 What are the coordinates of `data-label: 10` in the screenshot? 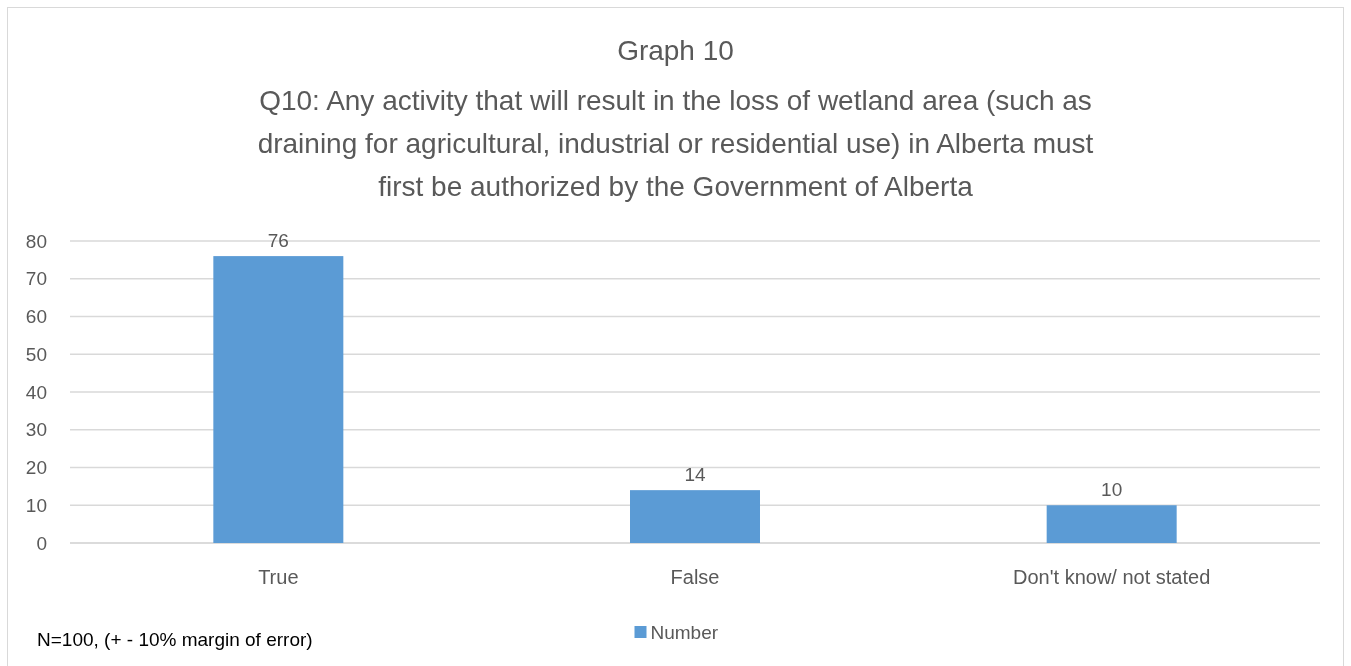 It's located at (1112, 490).